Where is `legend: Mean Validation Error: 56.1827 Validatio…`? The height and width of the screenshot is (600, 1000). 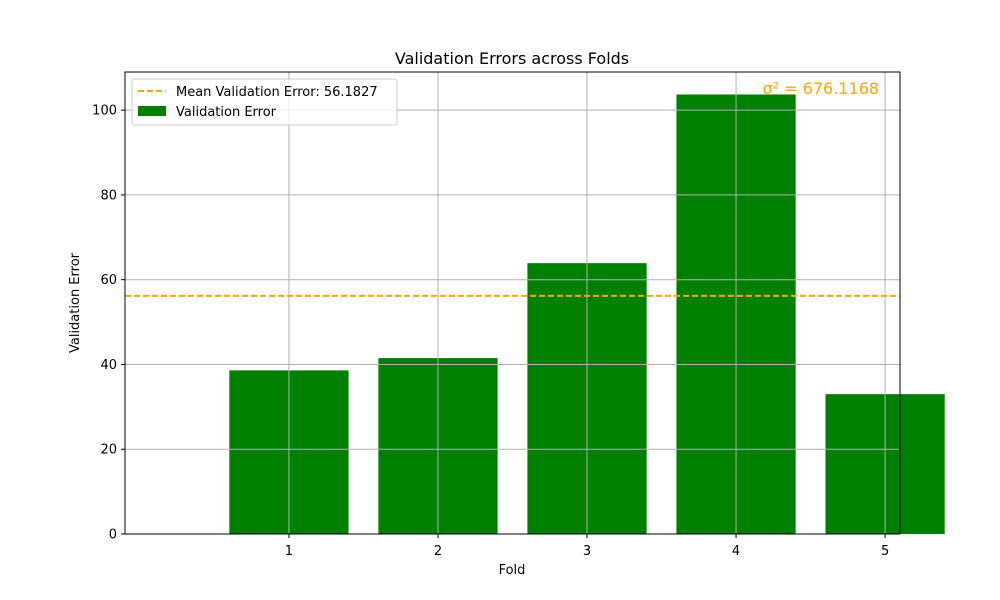
legend: Mean Validation Error: 56.1827 Validatio… is located at coordinates (264, 102).